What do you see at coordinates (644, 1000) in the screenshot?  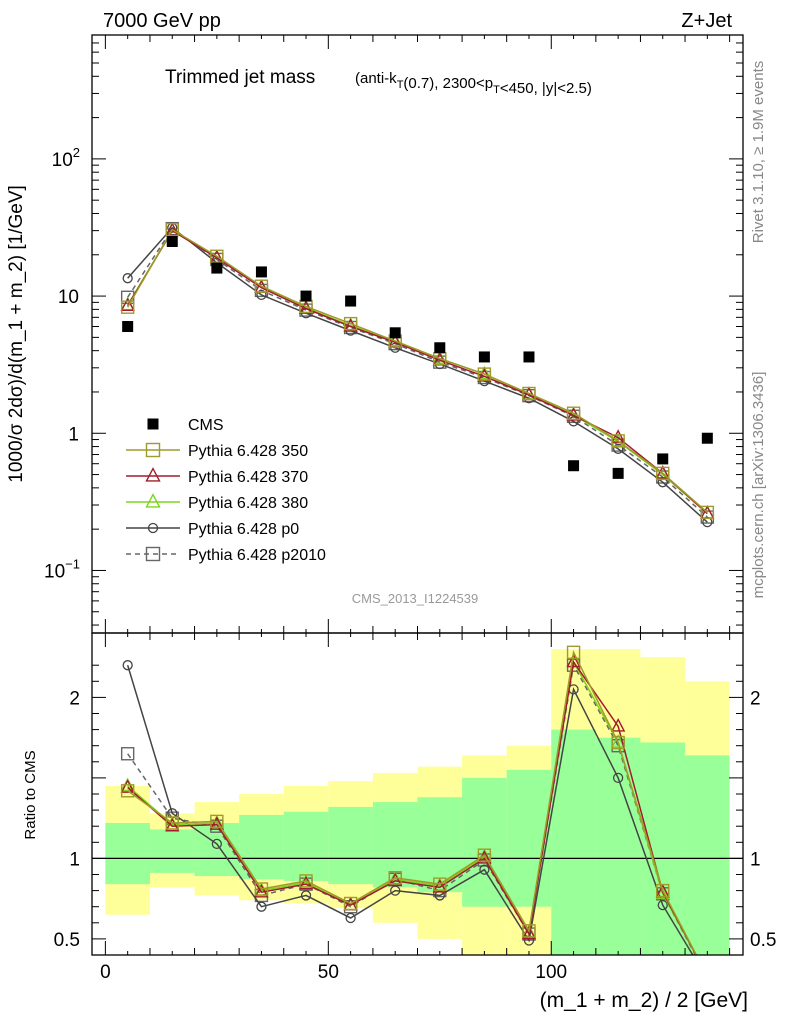 I see `x-axis-label: (m_1 + m_2) / 2 [GeV]` at bounding box center [644, 1000].